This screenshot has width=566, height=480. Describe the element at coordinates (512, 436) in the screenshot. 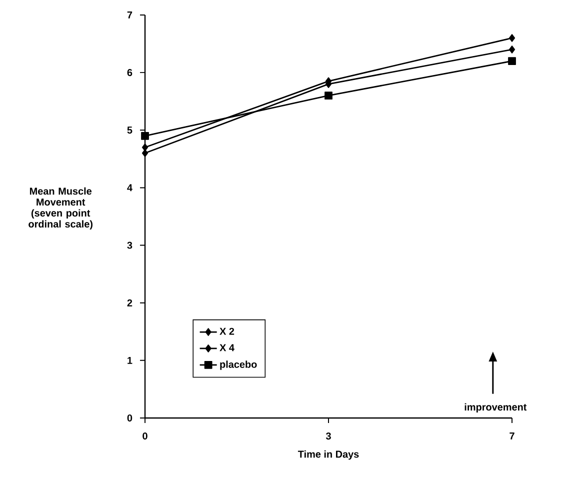

I see `x-tick-label: 7` at that location.